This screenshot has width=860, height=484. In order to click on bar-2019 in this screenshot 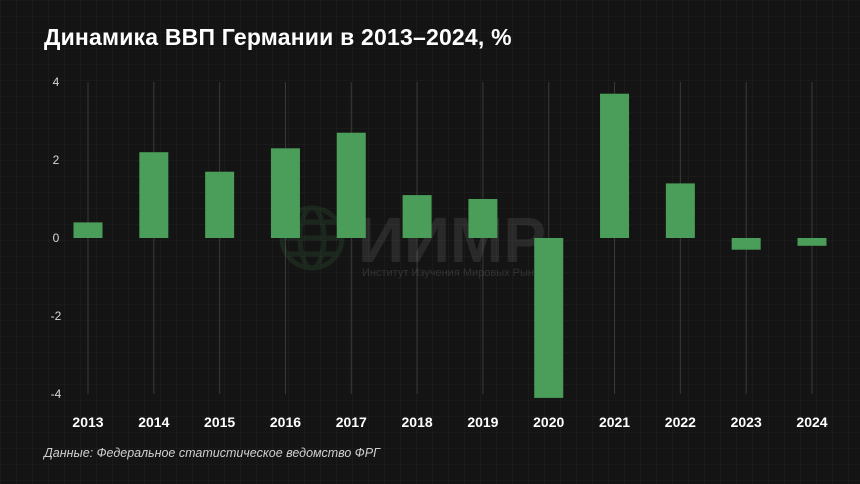, I will do `click(483, 218)`.